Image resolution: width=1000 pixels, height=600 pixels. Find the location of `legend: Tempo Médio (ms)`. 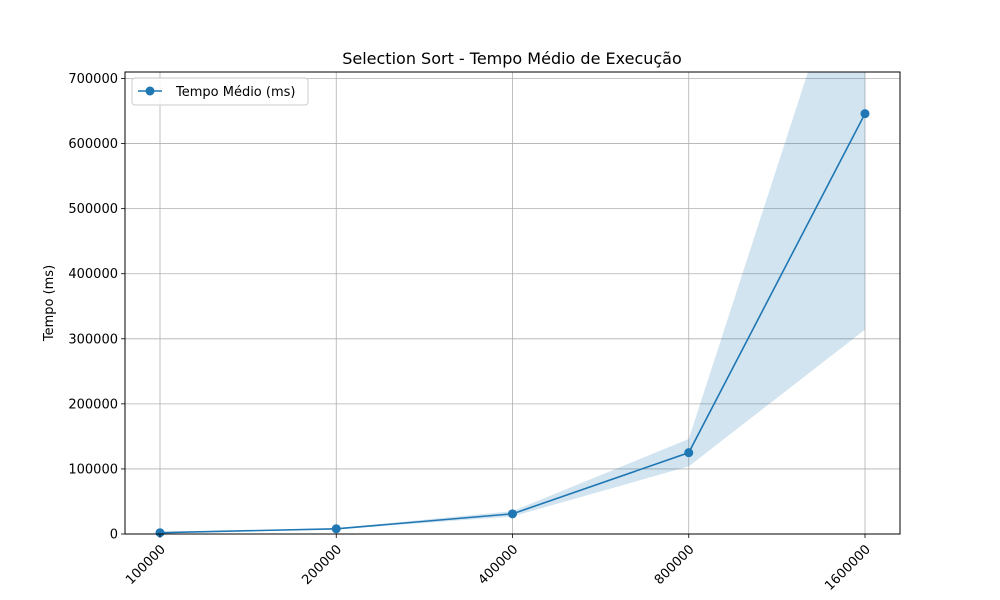

legend: Tempo Médio (ms) is located at coordinates (220, 91).